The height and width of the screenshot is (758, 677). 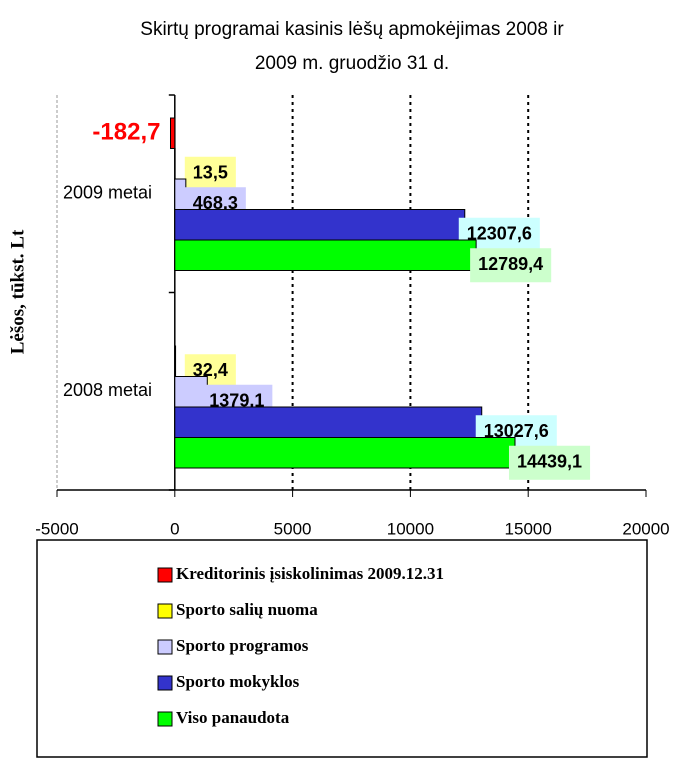 What do you see at coordinates (242, 645) in the screenshot?
I see `legend-label: Sporto programos` at bounding box center [242, 645].